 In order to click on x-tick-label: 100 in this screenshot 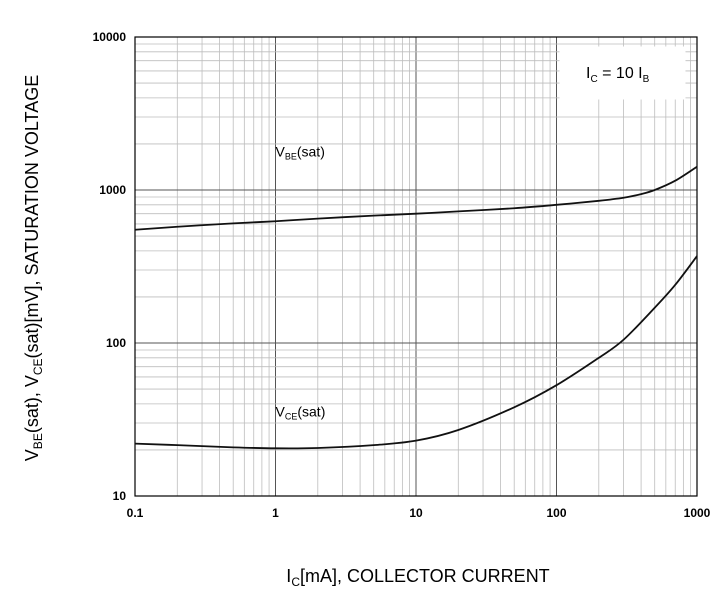, I will do `click(556, 513)`.